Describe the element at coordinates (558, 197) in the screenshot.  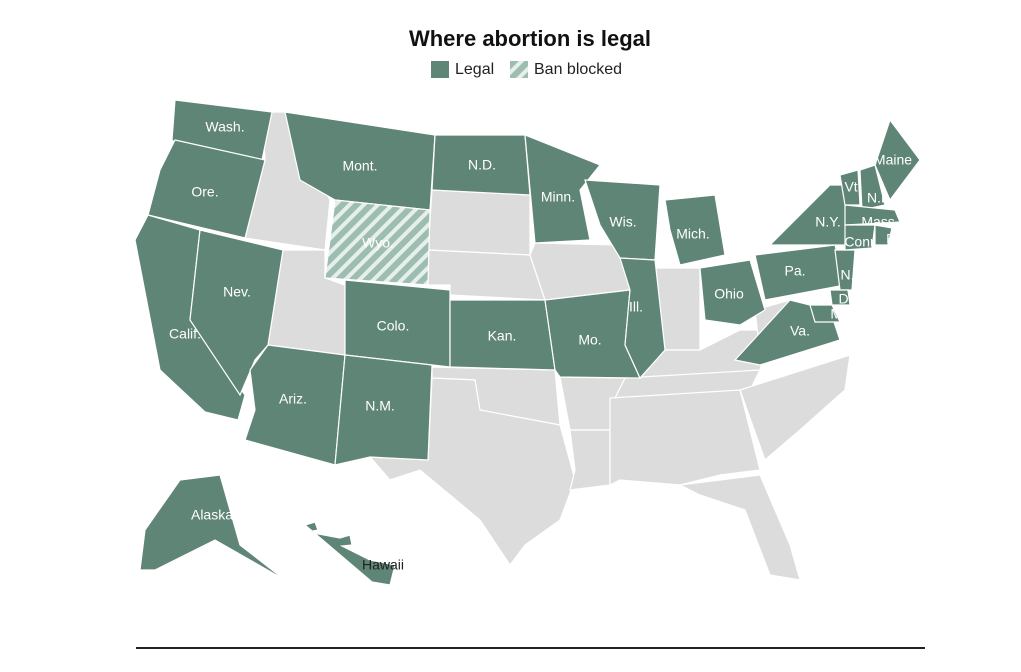
I see `state-label: Minn.` at that location.